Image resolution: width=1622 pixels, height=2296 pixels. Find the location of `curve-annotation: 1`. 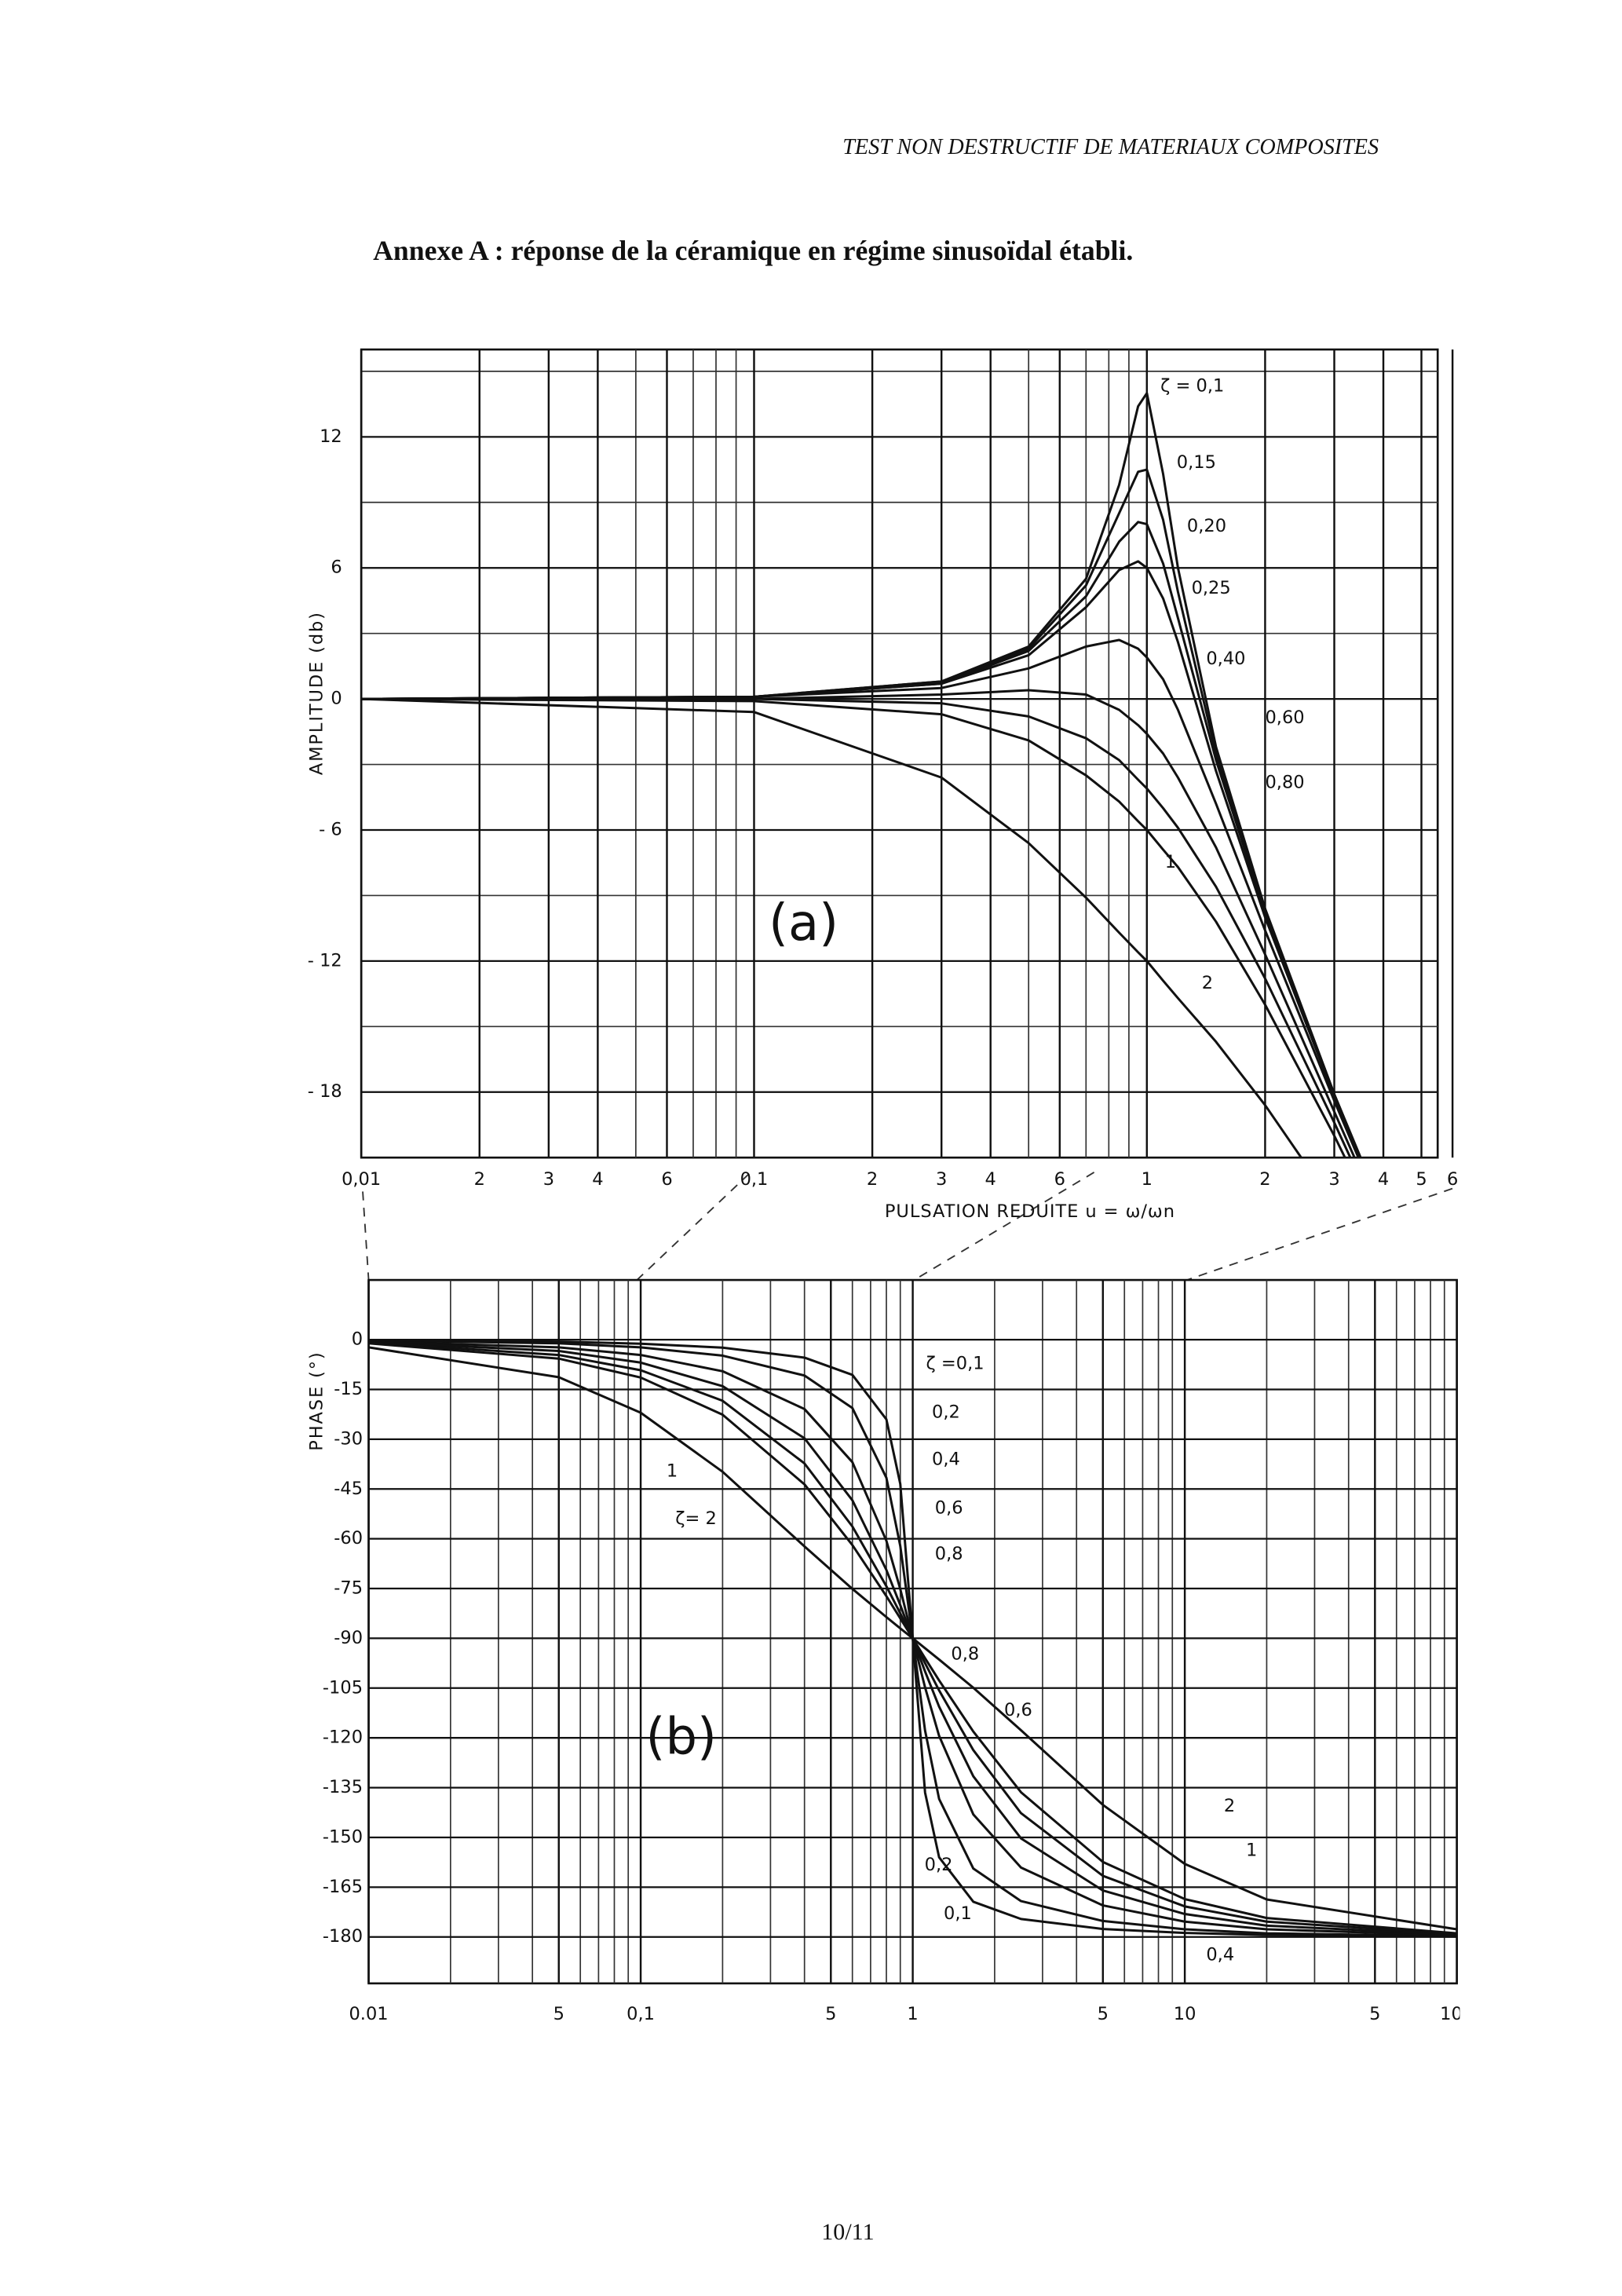

curve-annotation: 1 is located at coordinates (1251, 1850).